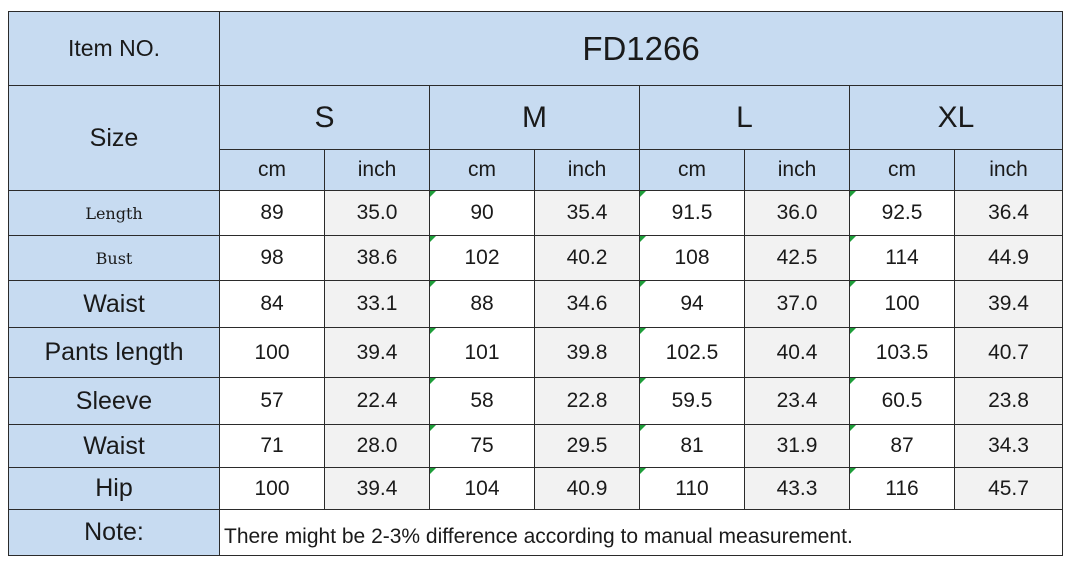 The image size is (1075, 569). What do you see at coordinates (534, 117) in the screenshot?
I see `size-m-header: M` at bounding box center [534, 117].